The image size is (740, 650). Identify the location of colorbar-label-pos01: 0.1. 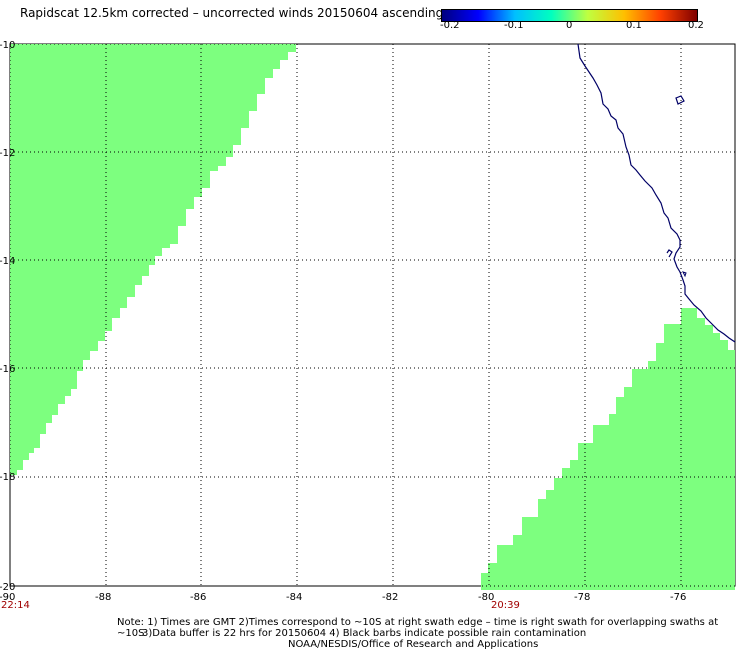
(634, 25).